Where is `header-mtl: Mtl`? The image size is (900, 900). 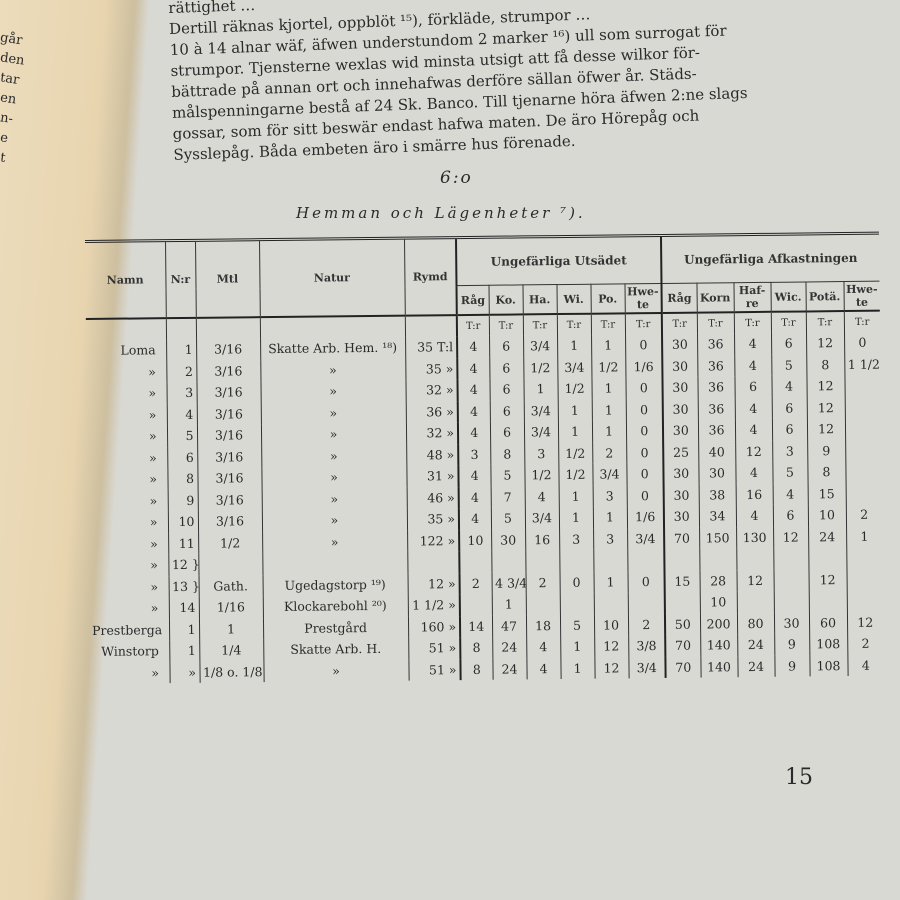 header-mtl: Mtl is located at coordinates (227, 278).